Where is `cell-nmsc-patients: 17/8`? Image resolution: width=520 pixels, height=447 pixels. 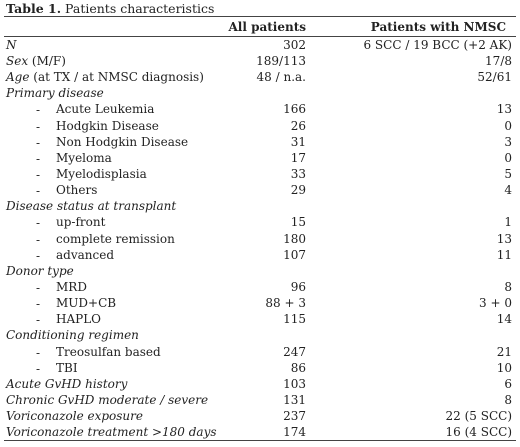 cell-nmsc-patients: 17/8 is located at coordinates (498, 61).